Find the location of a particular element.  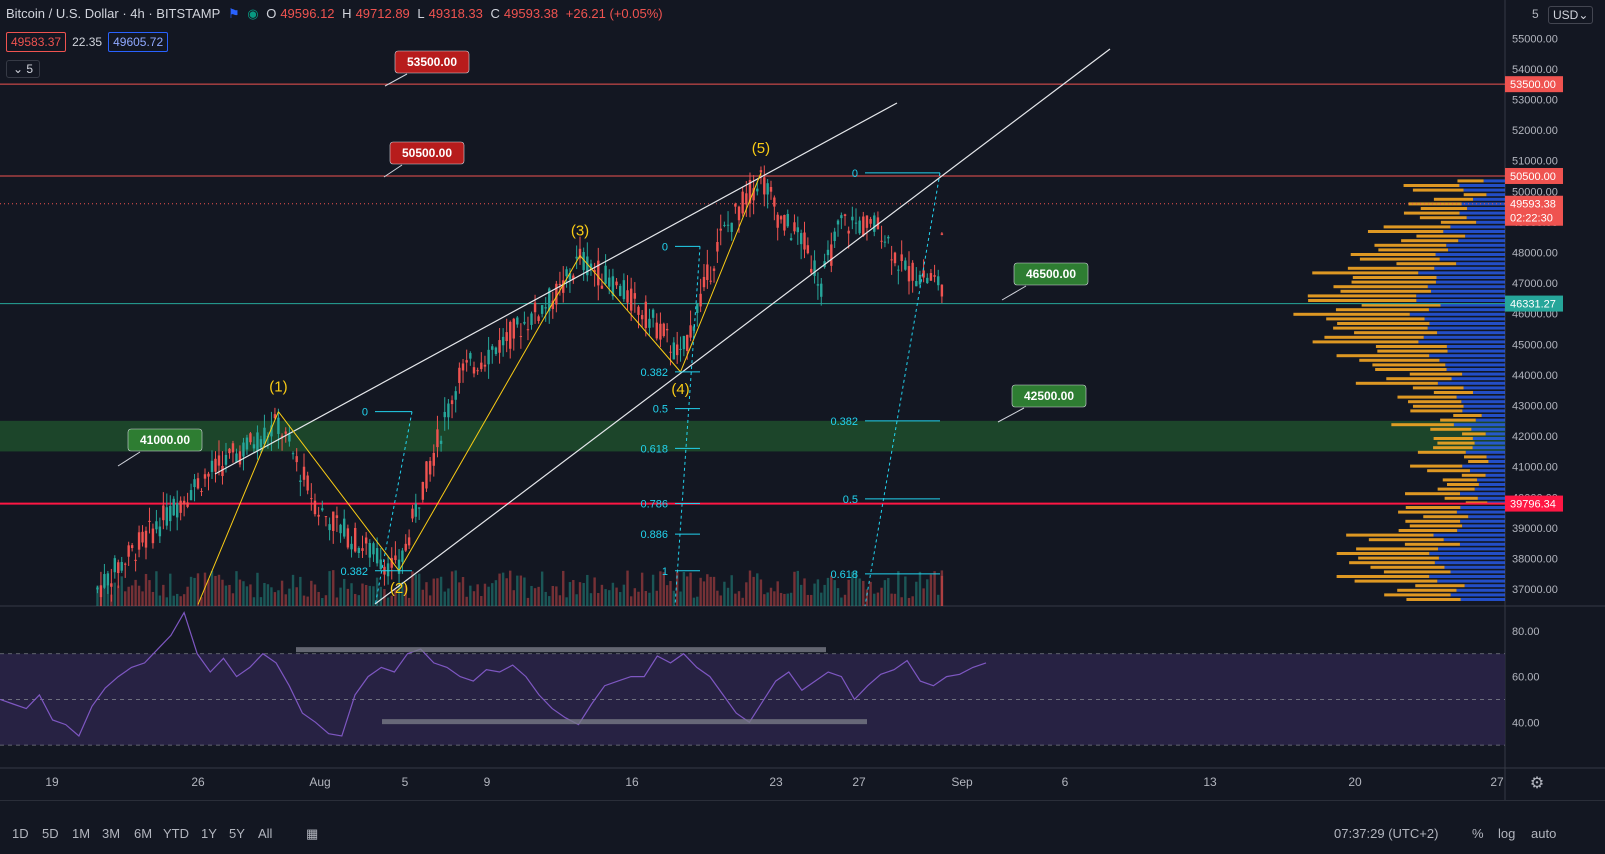

symbol-title: Bitcoin / U.S. Dollar · 4h · BITSTAMP is located at coordinates (113, 13).